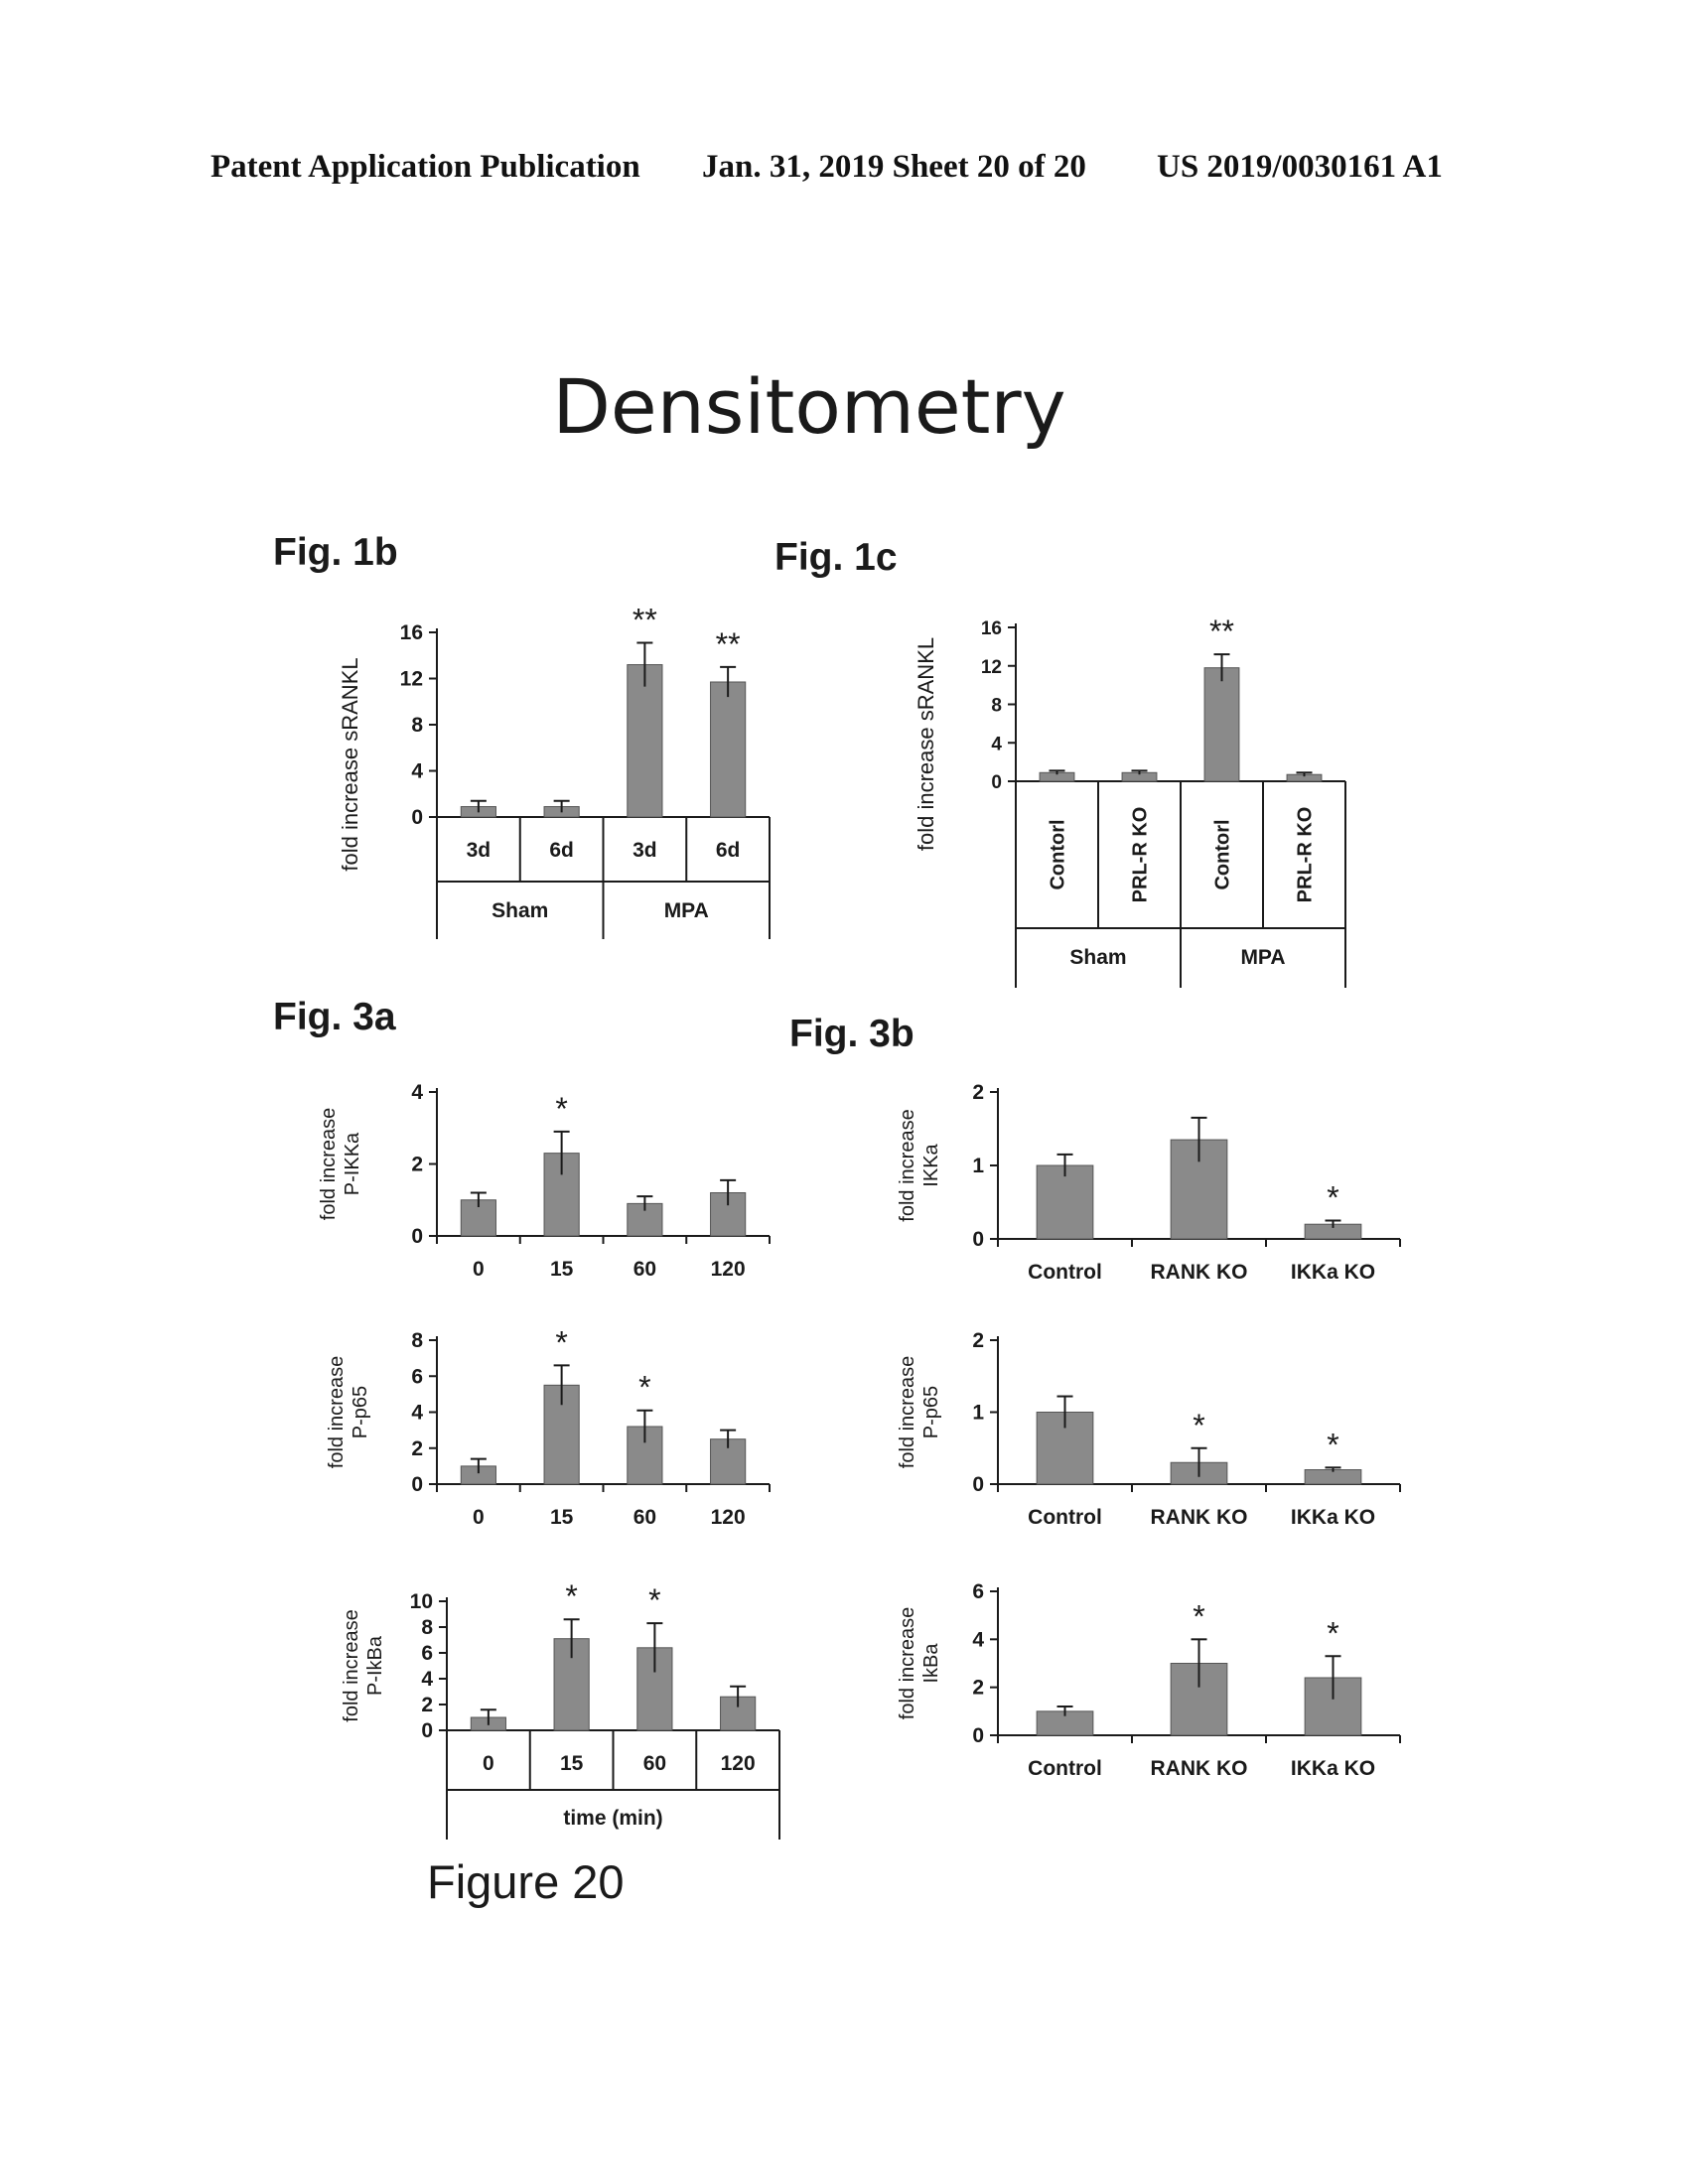  What do you see at coordinates (1097, 957) in the screenshot?
I see `fig1c-group-label: Sham` at bounding box center [1097, 957].